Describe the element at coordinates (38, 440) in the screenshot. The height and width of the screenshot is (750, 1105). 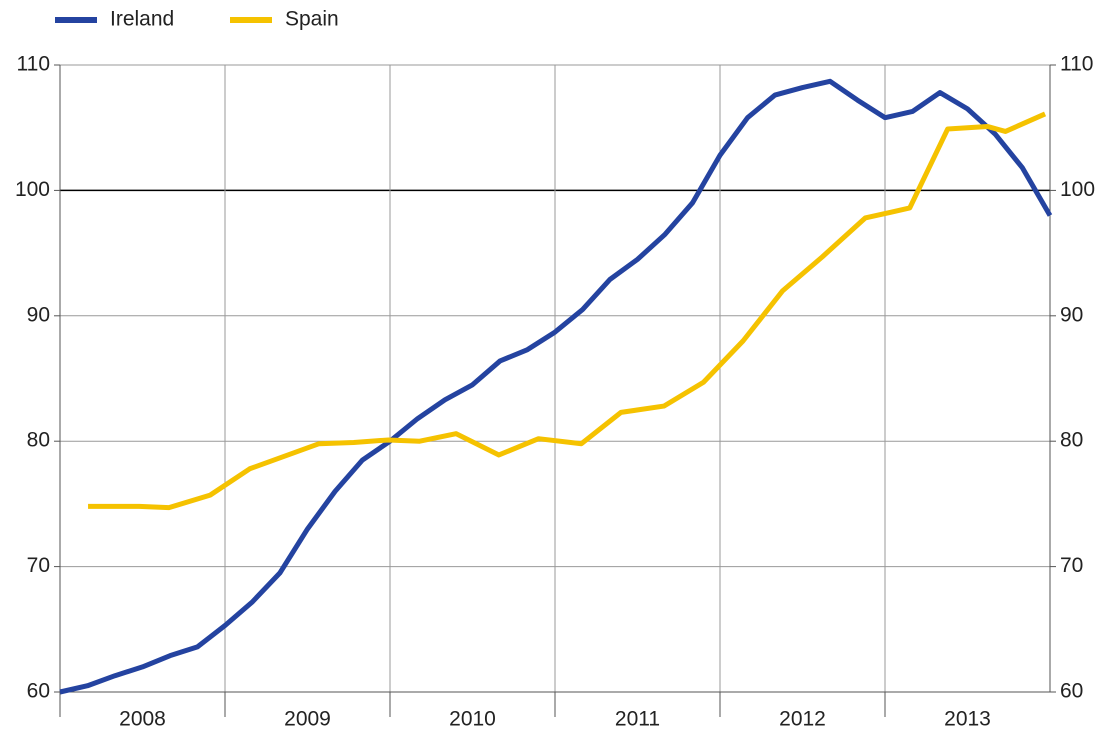
I see `y-tick-label: 80` at that location.